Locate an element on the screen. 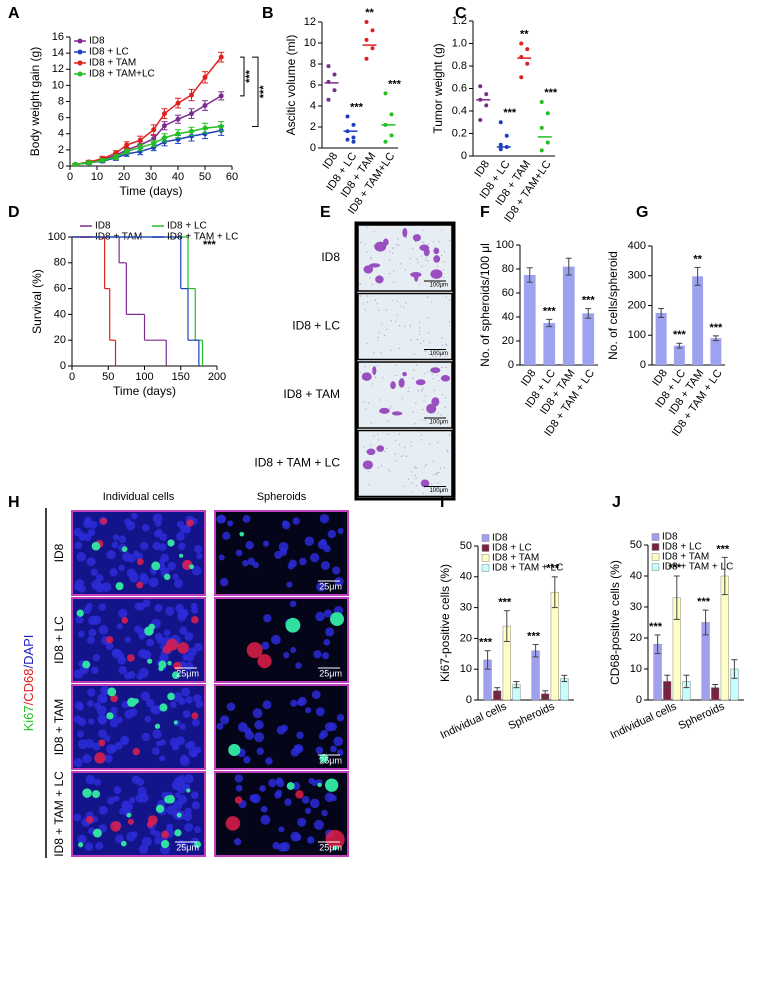  y-tick-label: 300 is located at coordinates (637, 276).